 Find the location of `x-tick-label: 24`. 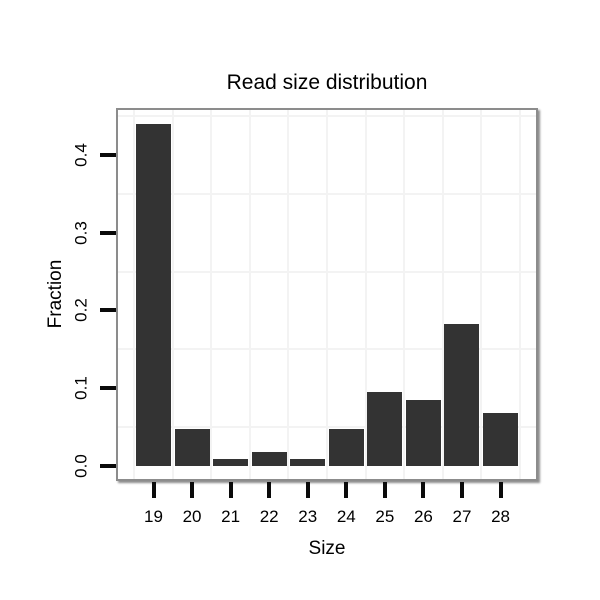

x-tick-label: 24 is located at coordinates (346, 516).